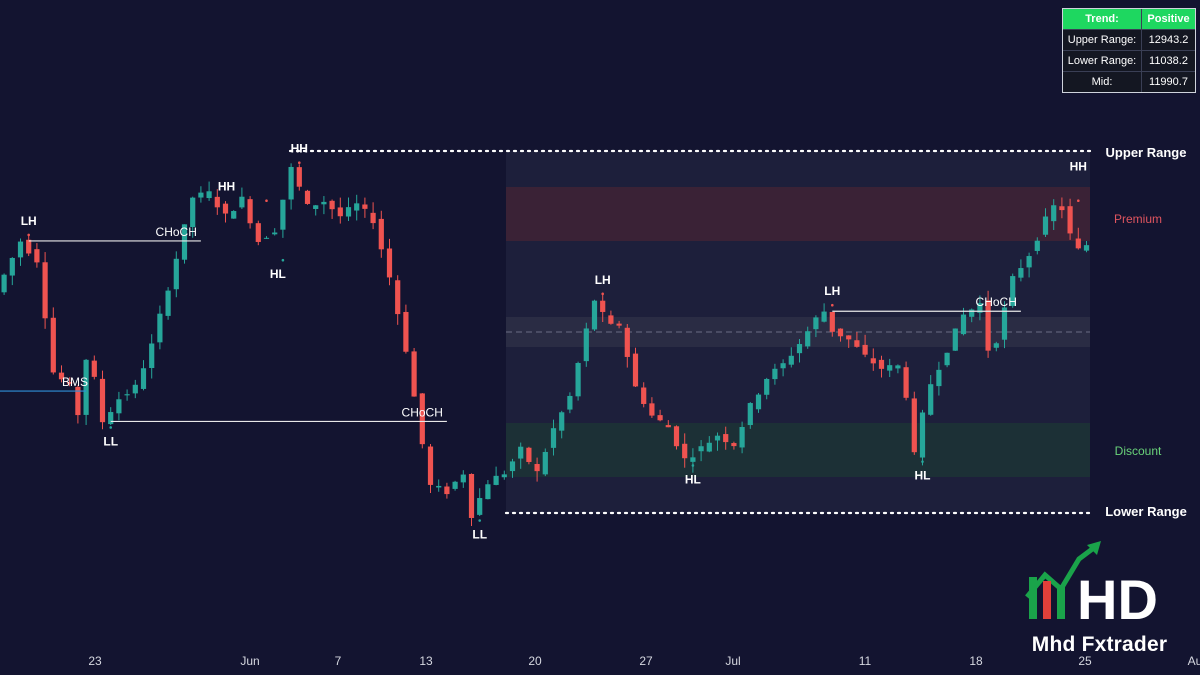 The height and width of the screenshot is (675, 1200). I want to click on logo-text: HD, so click(1117, 599).